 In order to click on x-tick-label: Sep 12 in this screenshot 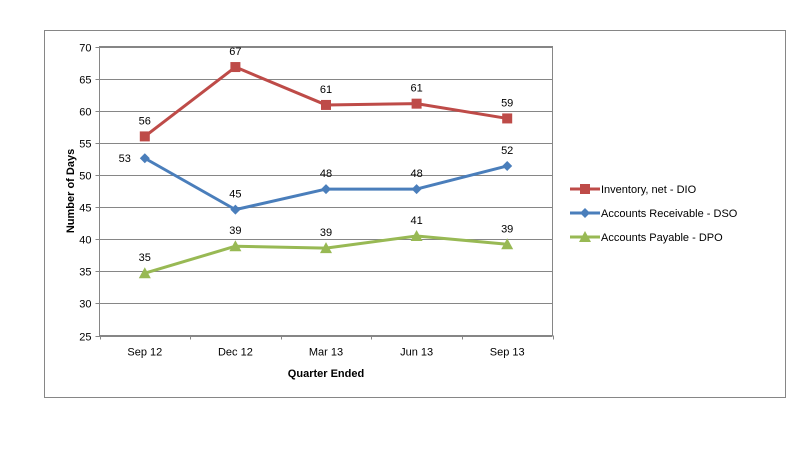, I will do `click(144, 353)`.